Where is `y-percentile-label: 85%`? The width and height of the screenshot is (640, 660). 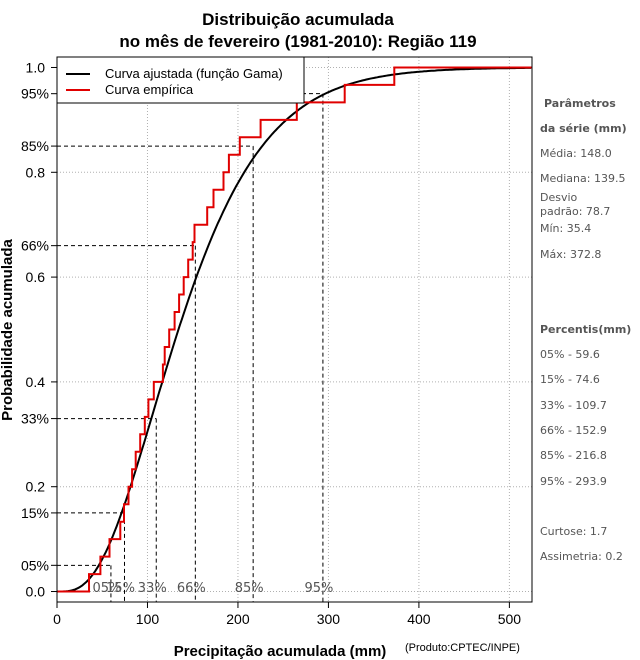
y-percentile-label: 85% is located at coordinates (35, 146).